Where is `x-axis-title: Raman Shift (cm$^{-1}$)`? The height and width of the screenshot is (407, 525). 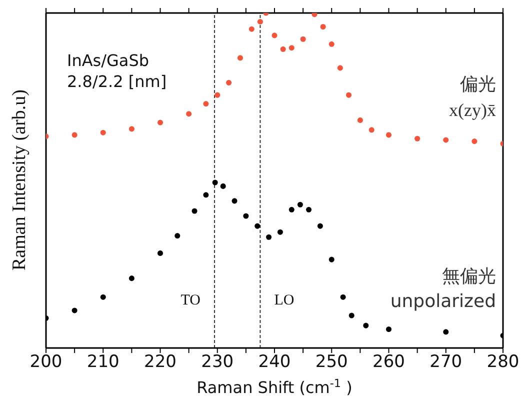 x-axis-title: Raman Shift (cm$^{-1}$) is located at coordinates (274, 386).